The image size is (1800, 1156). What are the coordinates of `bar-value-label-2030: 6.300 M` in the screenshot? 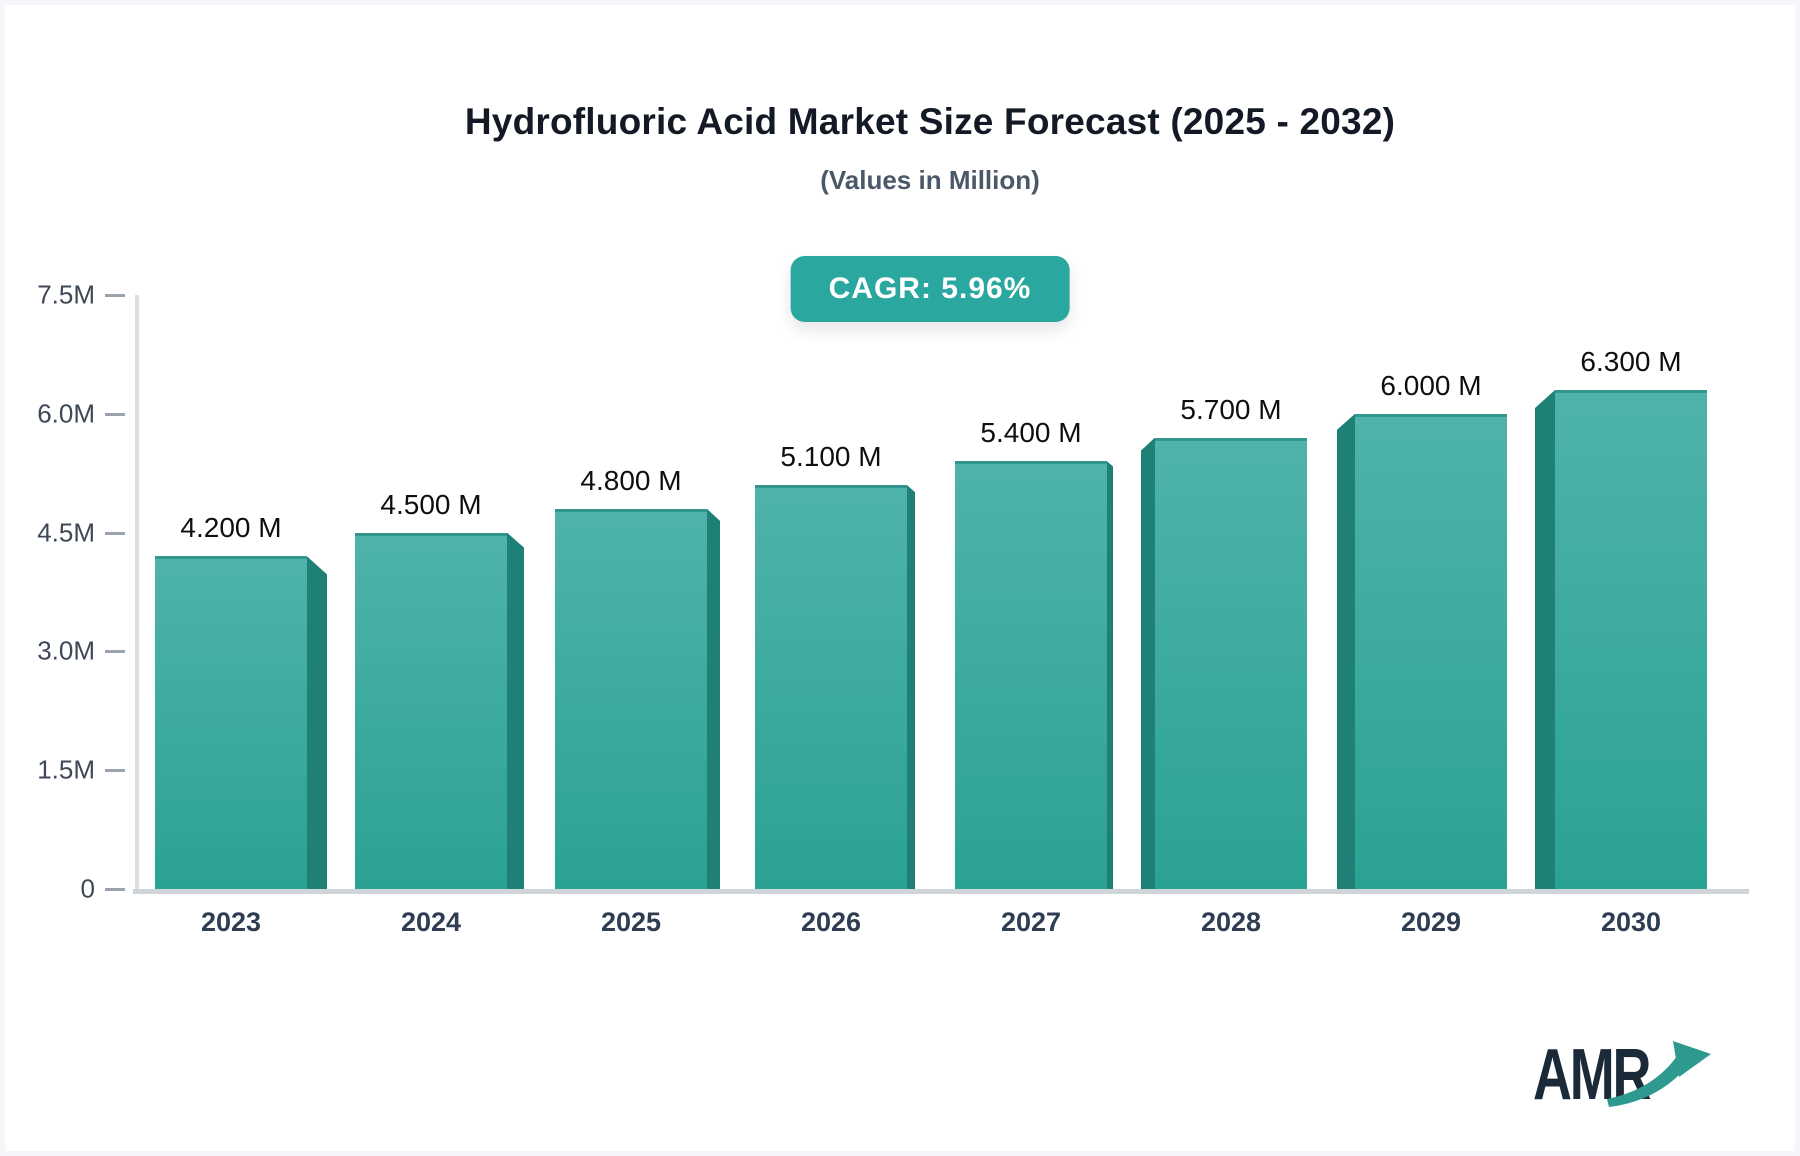 It's located at (1631, 362).